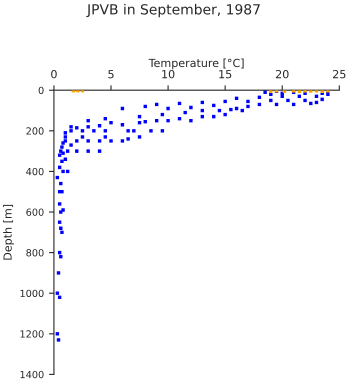 Image resolution: width=348 pixels, height=384 pixels. What do you see at coordinates (282, 74) in the screenshot?
I see `x-tick-label: 20` at bounding box center [282, 74].